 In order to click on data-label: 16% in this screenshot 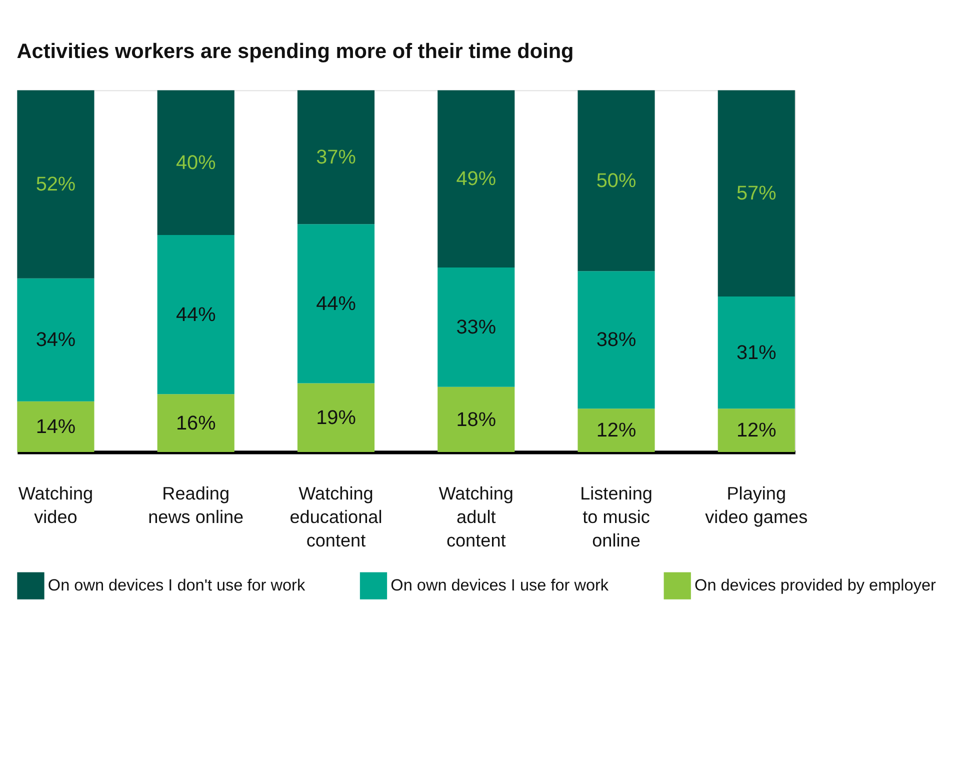, I will do `click(196, 423)`.